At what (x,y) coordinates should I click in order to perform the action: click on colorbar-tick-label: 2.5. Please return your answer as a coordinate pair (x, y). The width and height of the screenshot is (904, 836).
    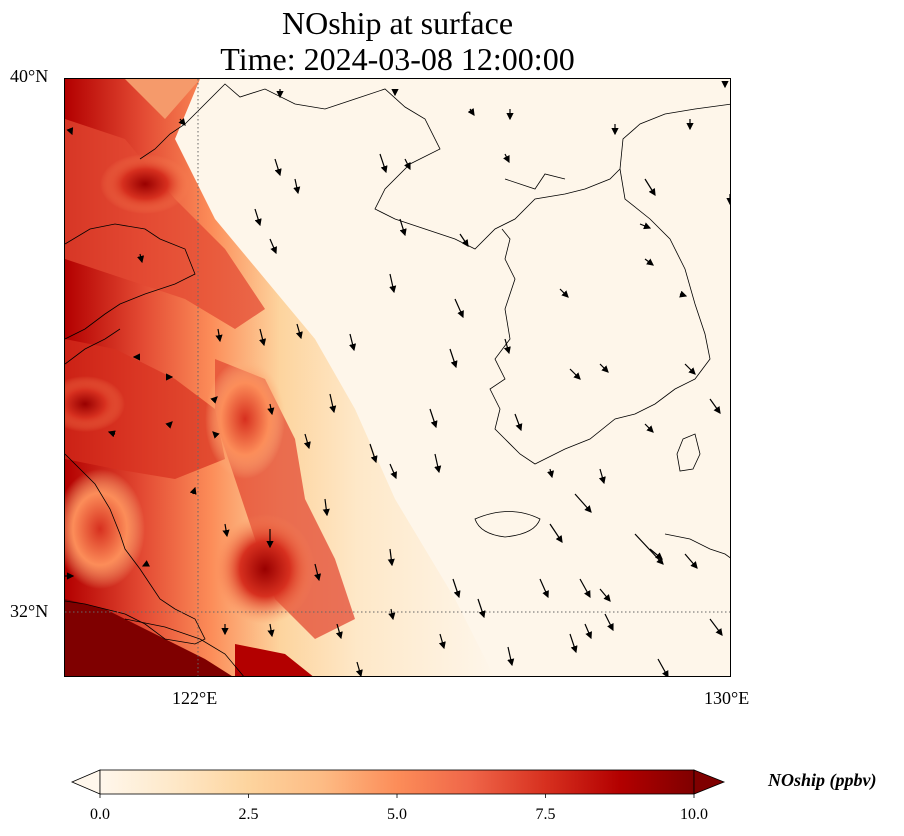
    Looking at the image, I should click on (248, 814).